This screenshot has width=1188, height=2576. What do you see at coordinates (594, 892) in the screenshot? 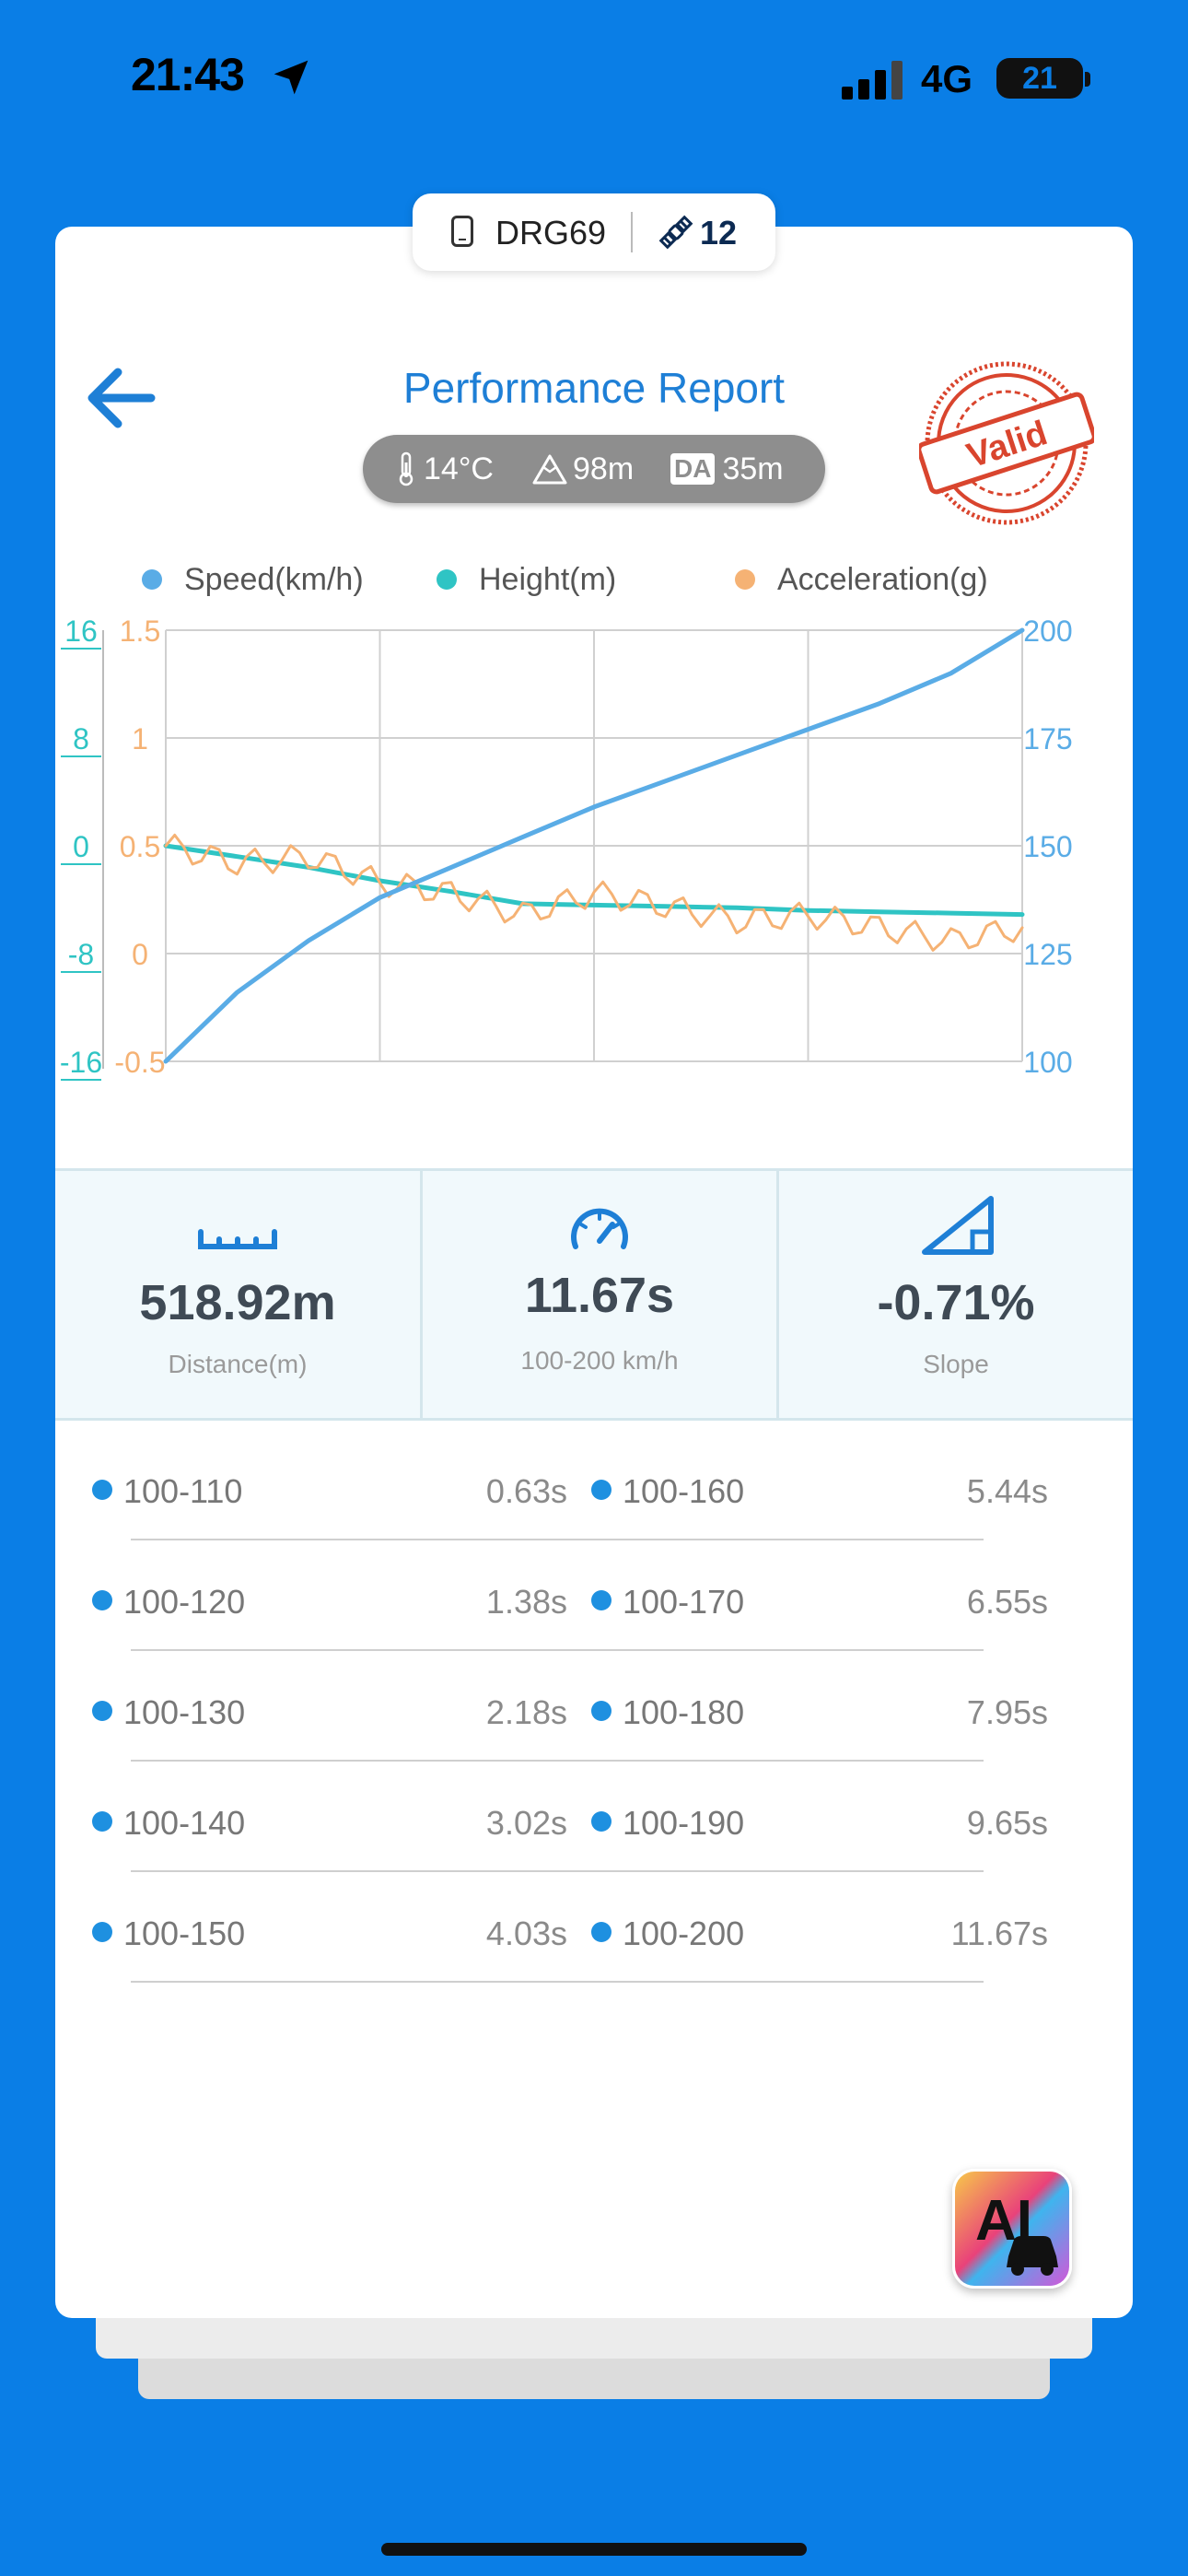
I see `acceleration-series-line` at bounding box center [594, 892].